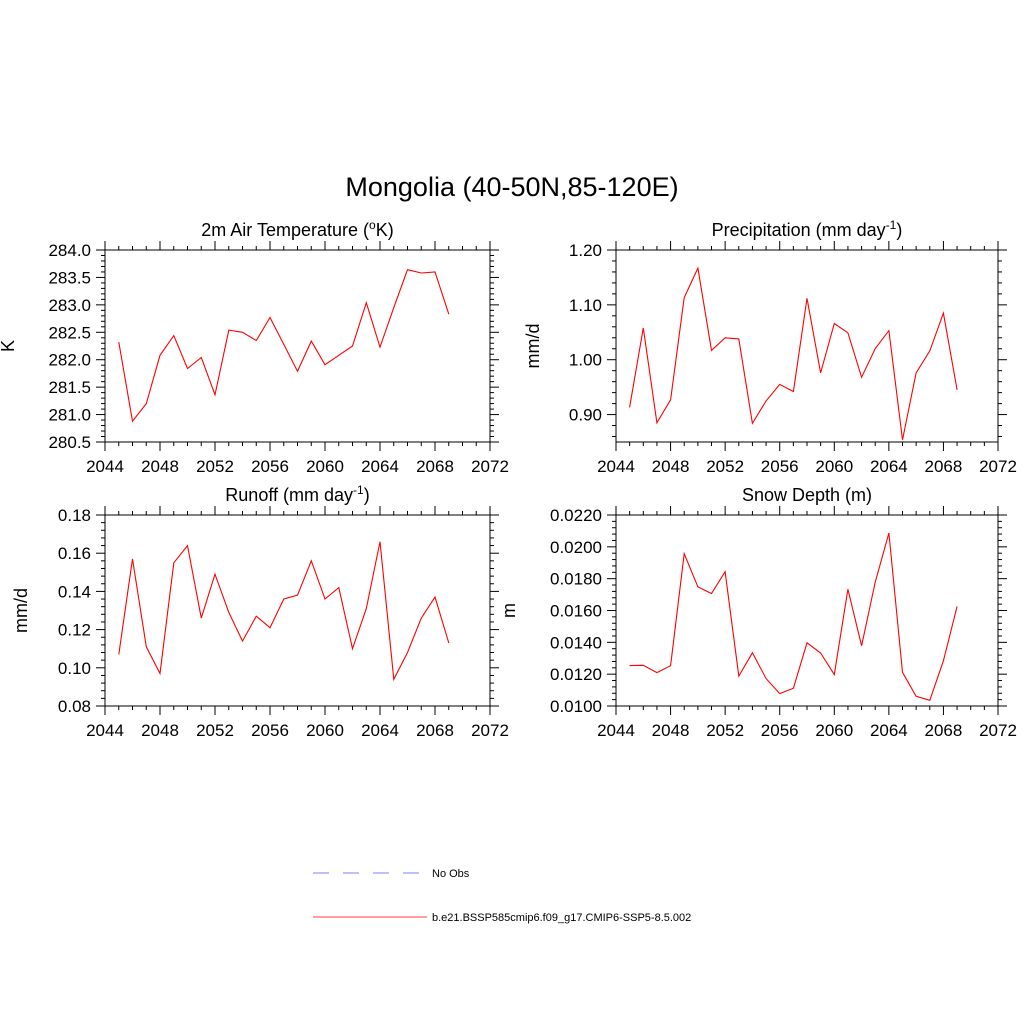  I want to click on precipitation-xtick-label: 2064, so click(889, 466).